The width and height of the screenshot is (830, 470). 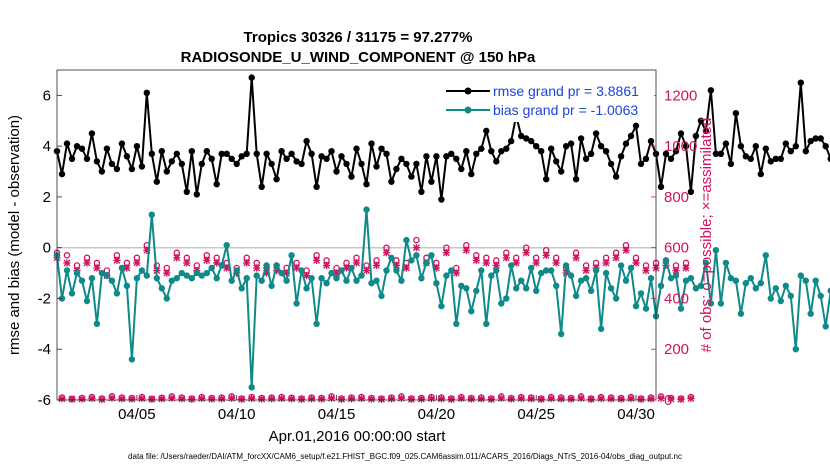 What do you see at coordinates (676, 349) in the screenshot?
I see `y-right-tick-label: 200` at bounding box center [676, 349].